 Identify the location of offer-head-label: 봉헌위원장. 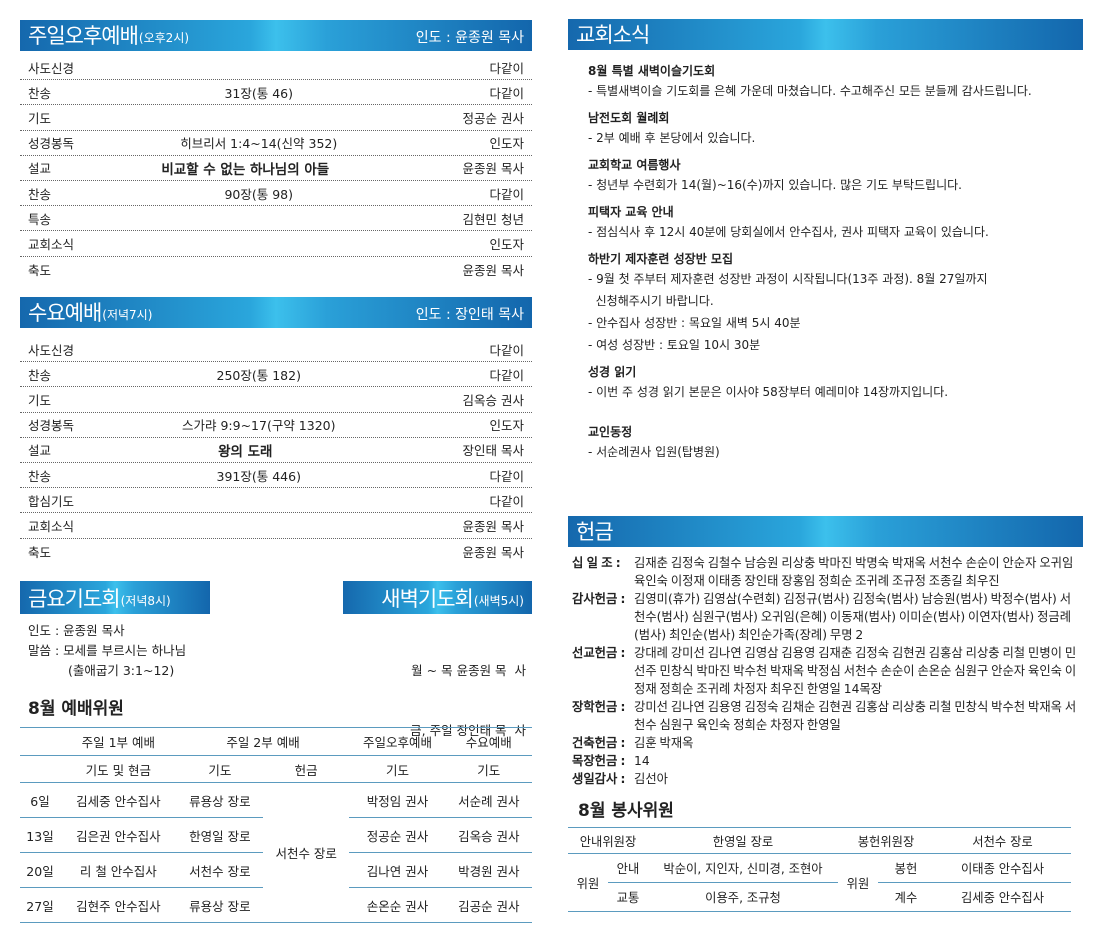
(886, 841).